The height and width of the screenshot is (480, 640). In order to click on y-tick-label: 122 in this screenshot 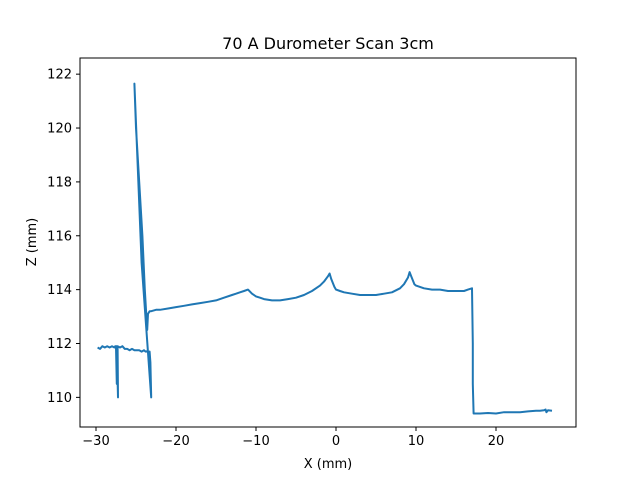, I will do `click(59, 75)`.